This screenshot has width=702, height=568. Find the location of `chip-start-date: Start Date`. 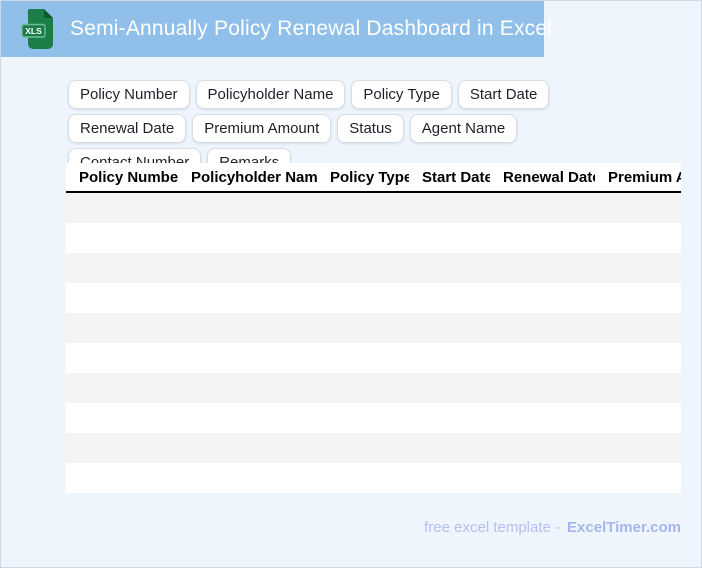

chip-start-date: Start Date is located at coordinates (503, 94).